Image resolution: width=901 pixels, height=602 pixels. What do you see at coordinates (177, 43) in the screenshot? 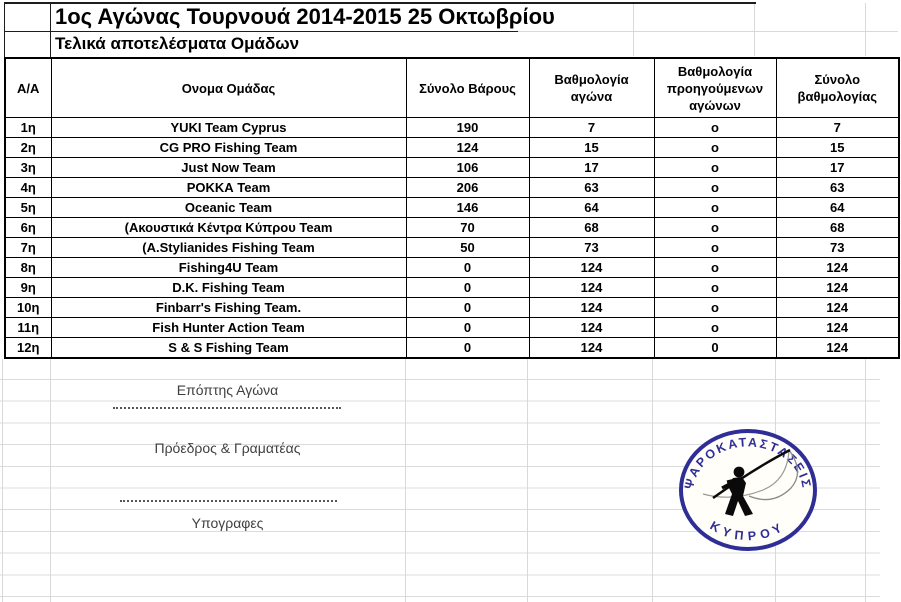
I see `page-subtitle: Τελικά αποτελέσματα Ομάδων` at bounding box center [177, 43].